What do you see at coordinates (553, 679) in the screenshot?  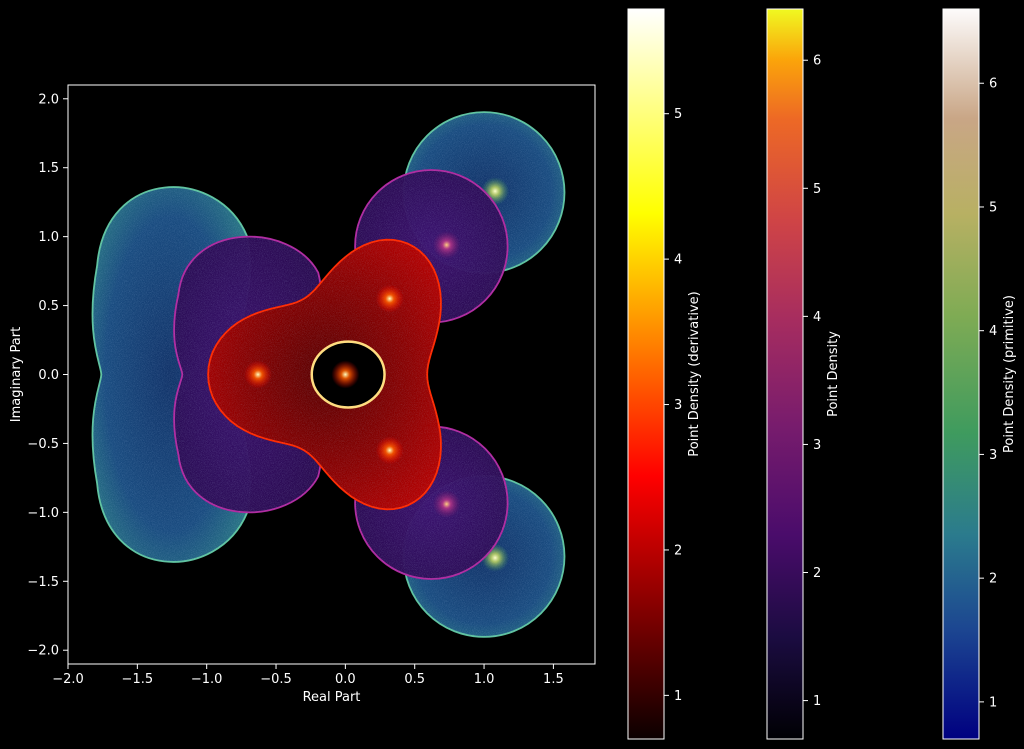 I see `x-tick-label: 1.5` at bounding box center [553, 679].